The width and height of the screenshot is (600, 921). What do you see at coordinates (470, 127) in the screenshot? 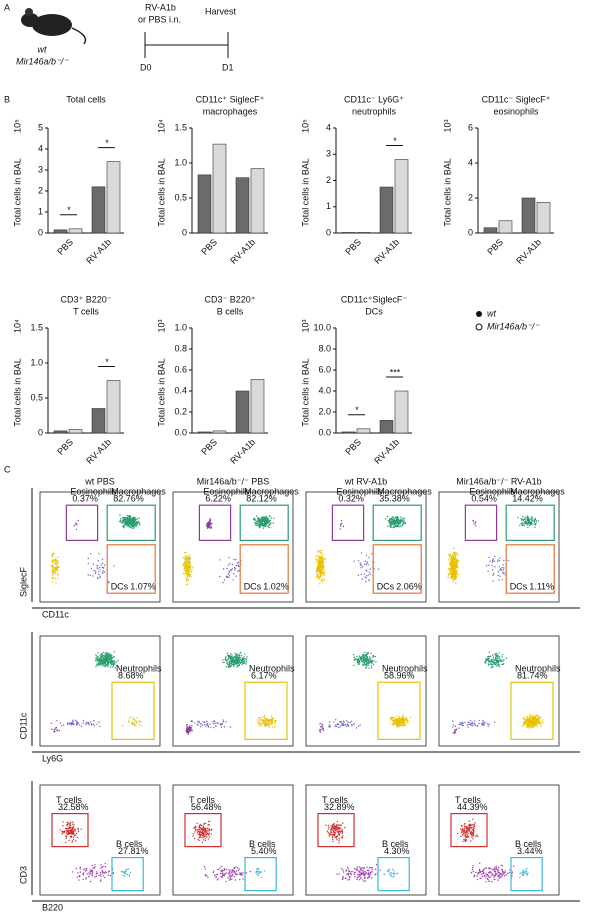
I see `y-tick-label: 6` at bounding box center [470, 127].